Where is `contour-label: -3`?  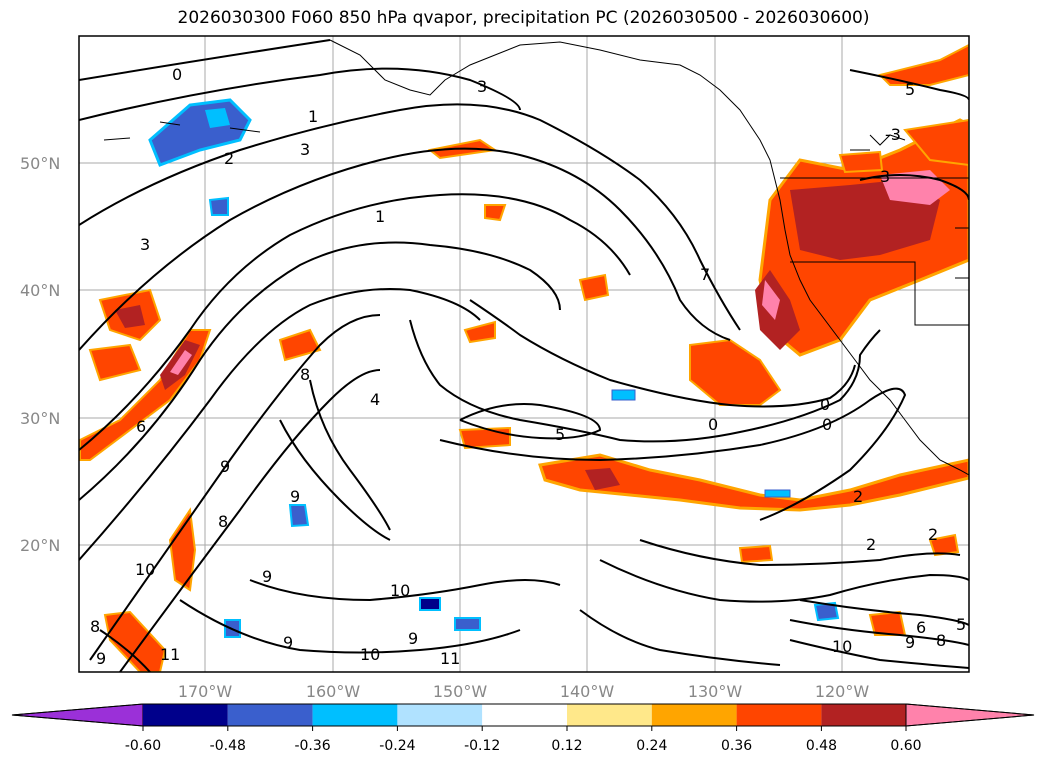
contour-label: -3 is located at coordinates (893, 134).